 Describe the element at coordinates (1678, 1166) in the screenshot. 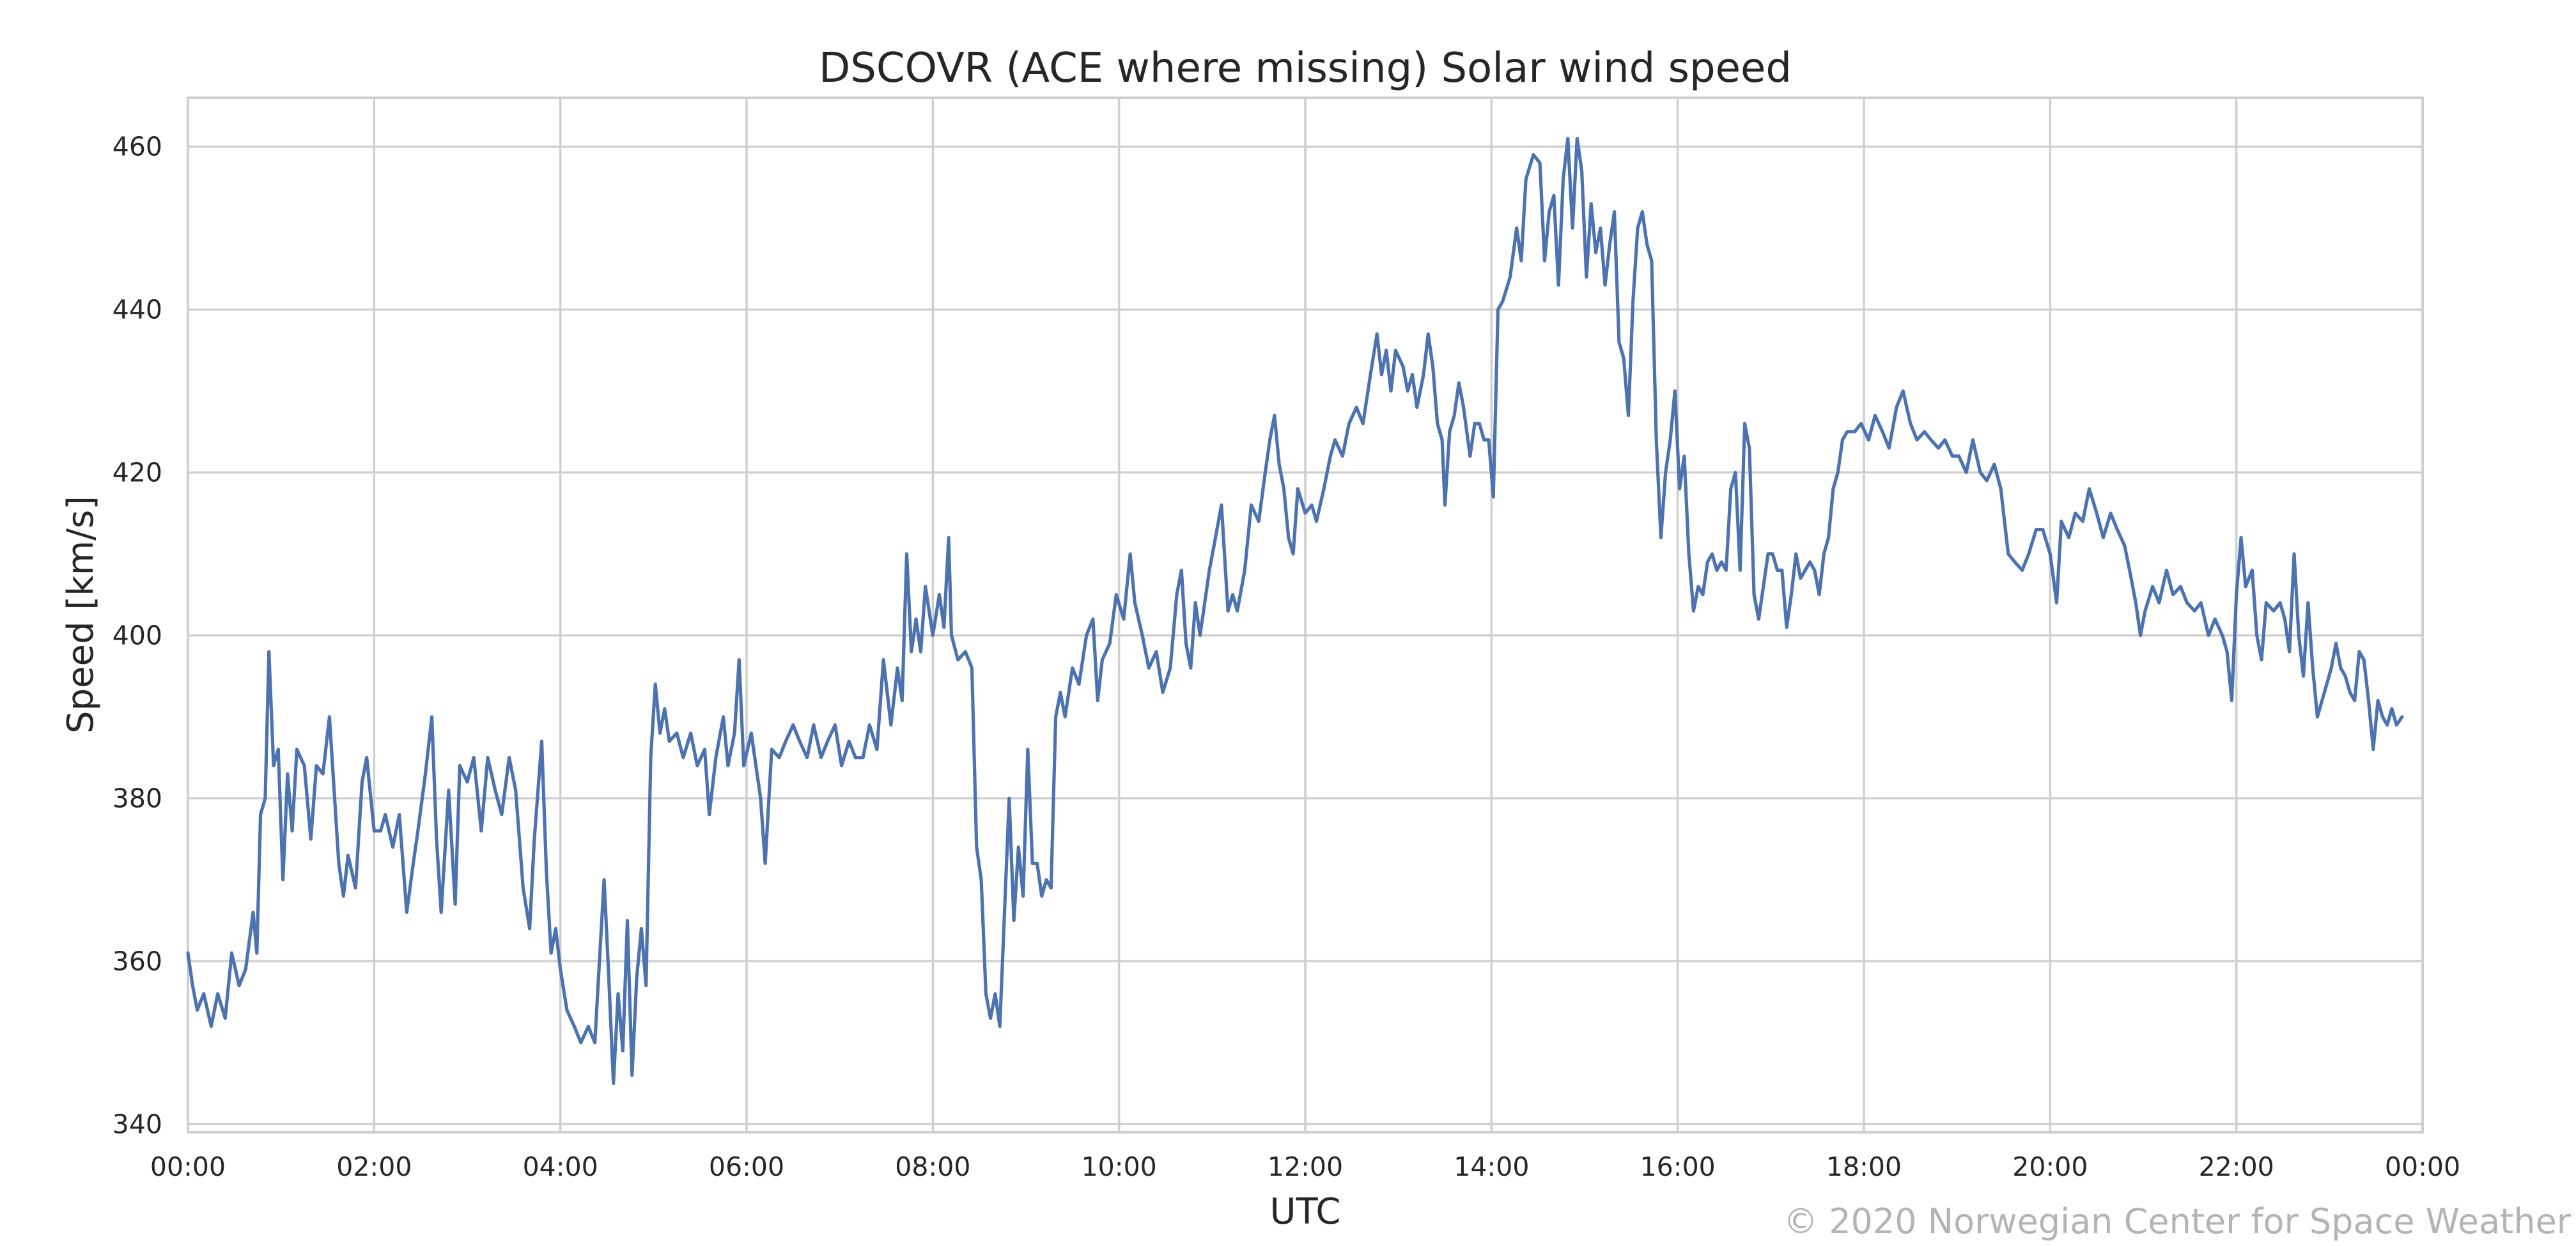

I see `x-tick-label: 16:00` at that location.